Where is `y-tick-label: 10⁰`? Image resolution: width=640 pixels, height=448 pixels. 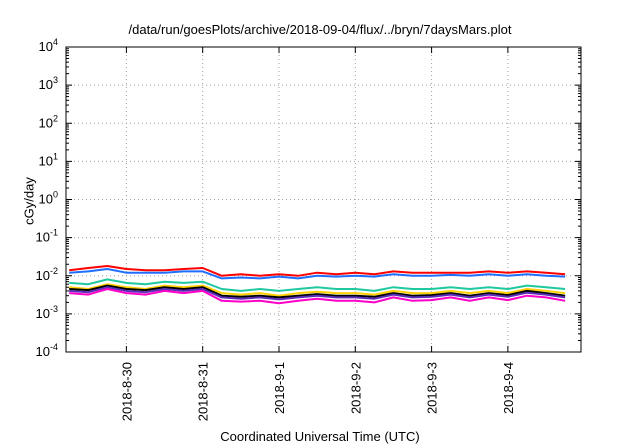
y-tick-label: 10⁰ is located at coordinates (48, 198).